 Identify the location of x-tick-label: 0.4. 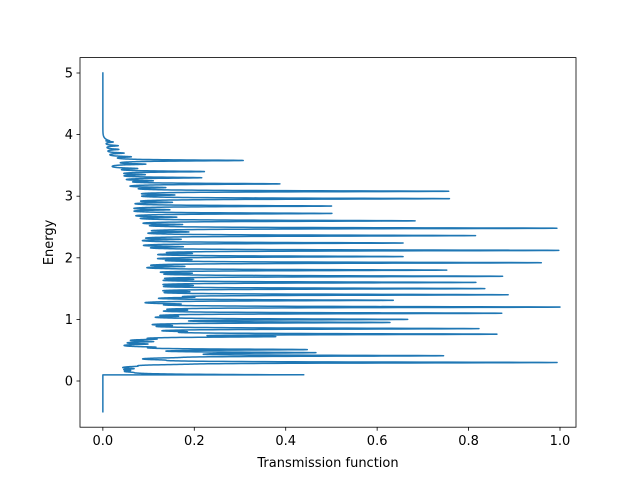
(285, 441).